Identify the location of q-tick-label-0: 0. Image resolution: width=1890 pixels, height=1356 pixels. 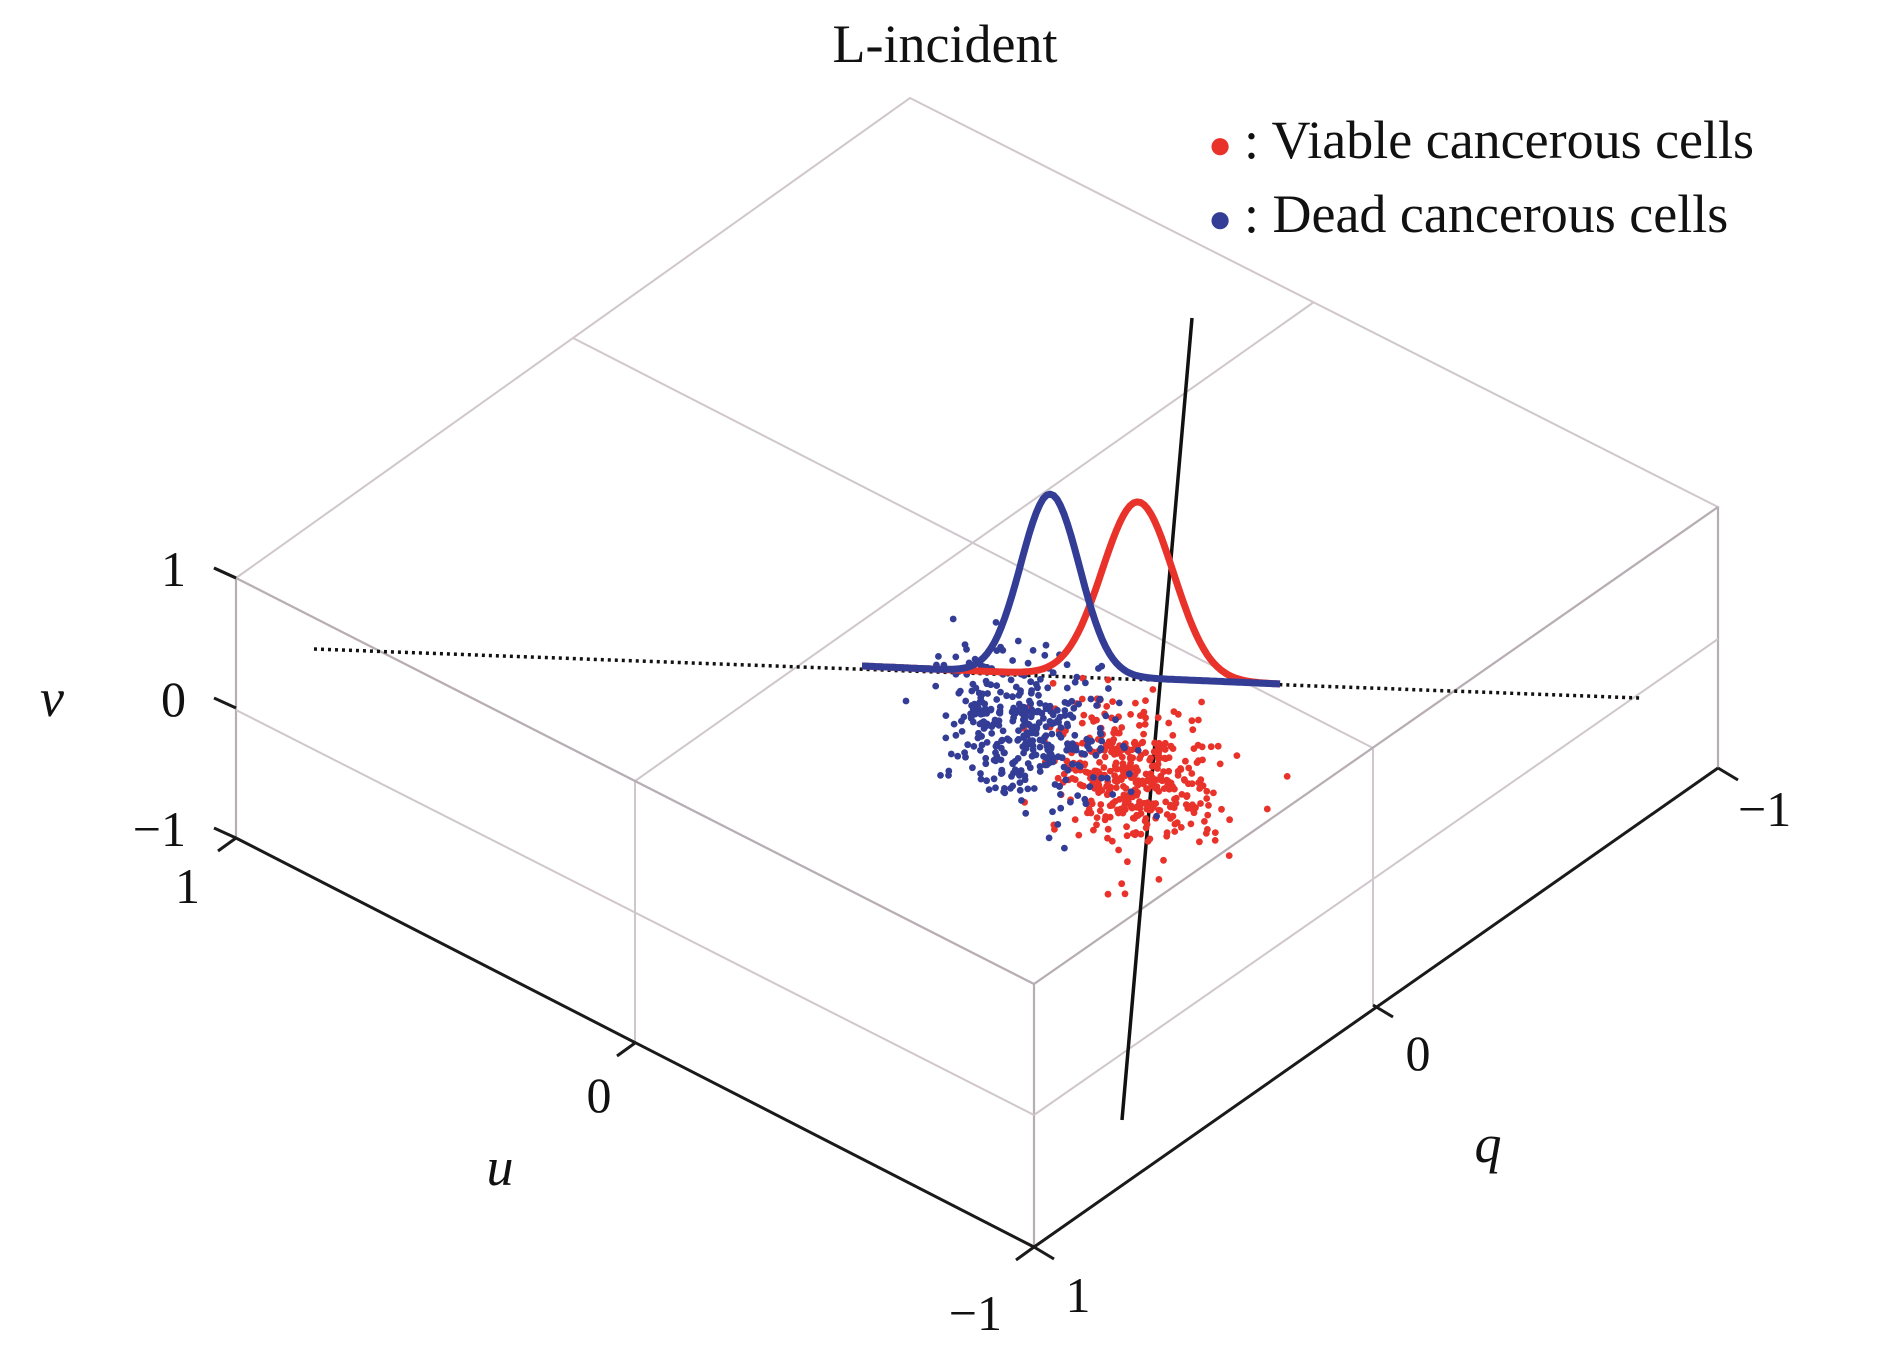
(1418, 1053).